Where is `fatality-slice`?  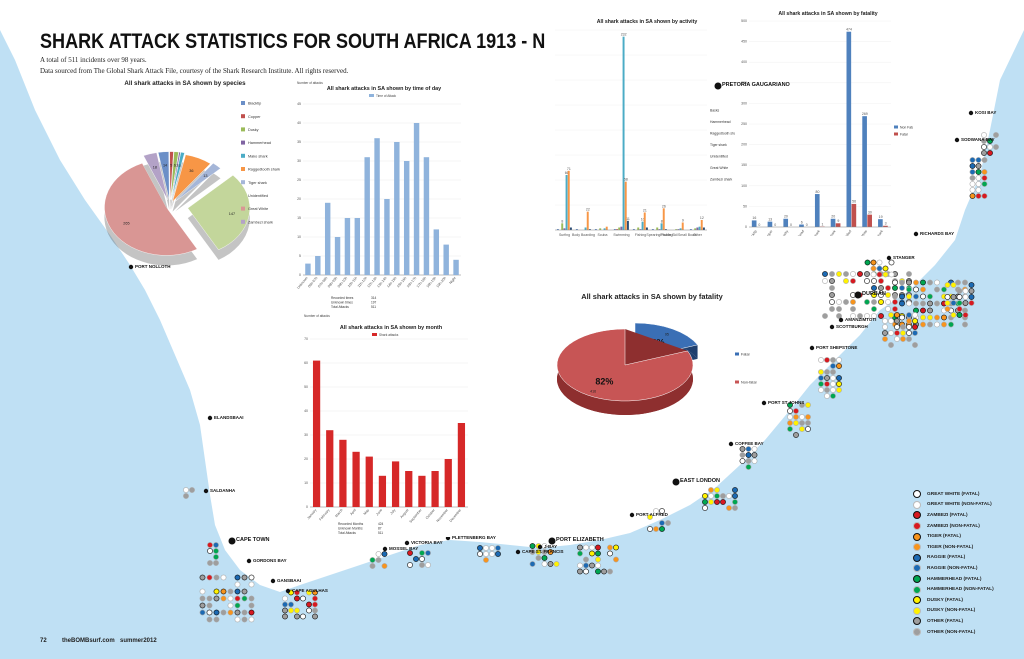 fatality-slice is located at coordinates (625, 365).